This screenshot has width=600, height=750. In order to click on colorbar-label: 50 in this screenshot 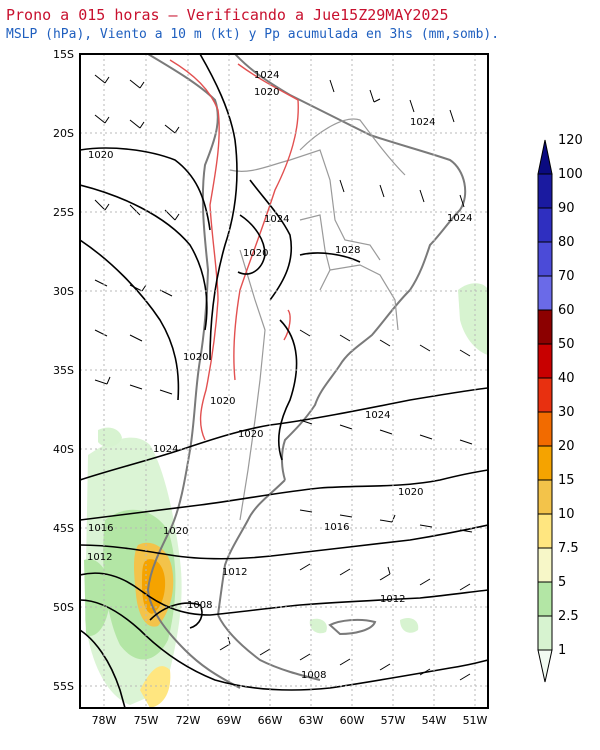, I will do `click(566, 344)`.